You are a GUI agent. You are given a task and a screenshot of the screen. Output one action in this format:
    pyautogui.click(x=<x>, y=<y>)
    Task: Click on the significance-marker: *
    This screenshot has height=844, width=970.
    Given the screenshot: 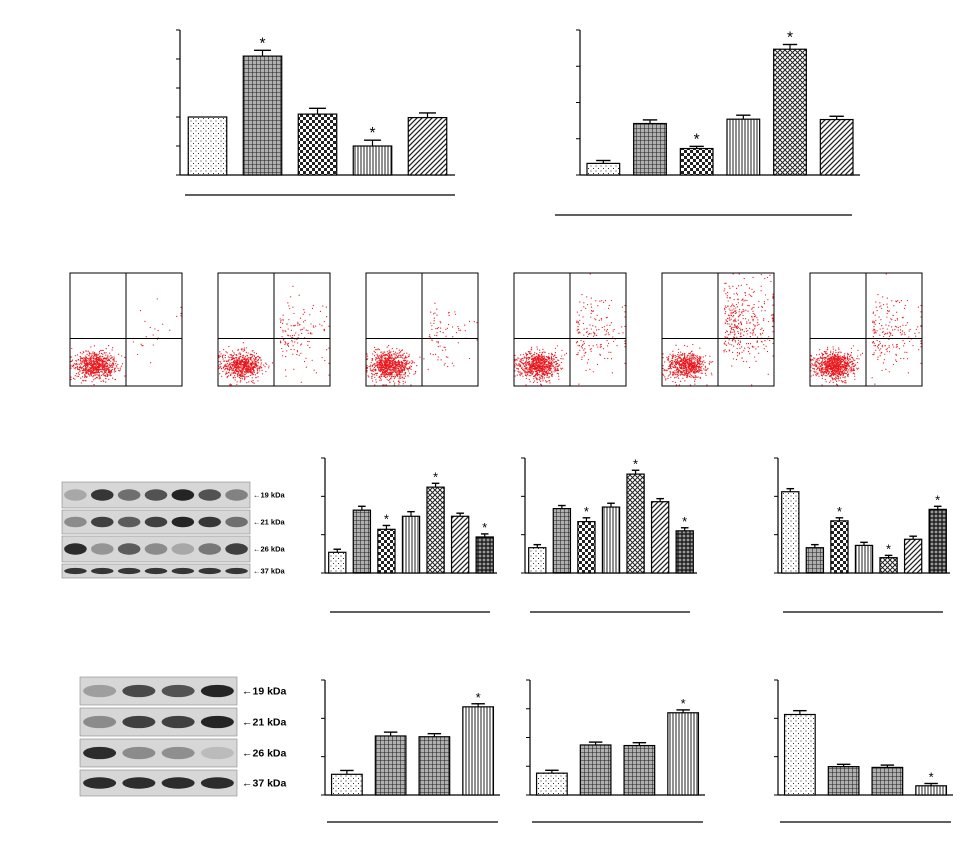 What is the action you would take?
    pyautogui.click(x=684, y=521)
    